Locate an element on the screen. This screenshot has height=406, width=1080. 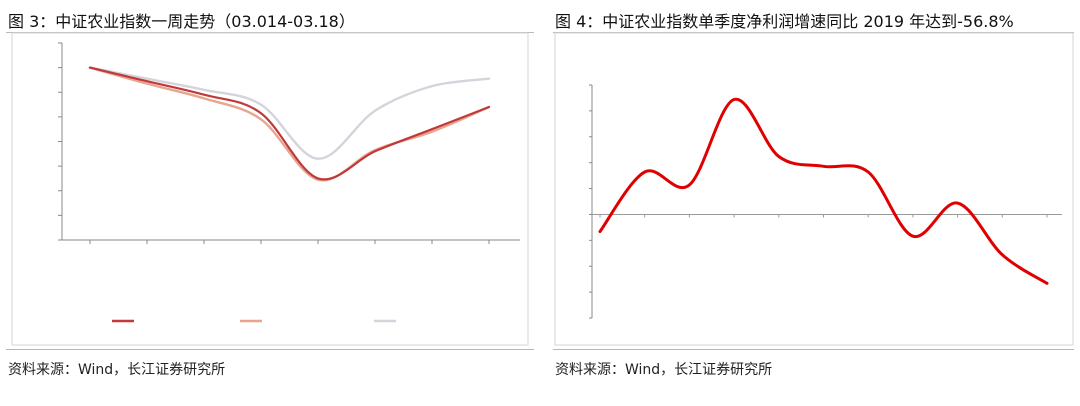
left-bottom-rule is located at coordinates (270, 349).